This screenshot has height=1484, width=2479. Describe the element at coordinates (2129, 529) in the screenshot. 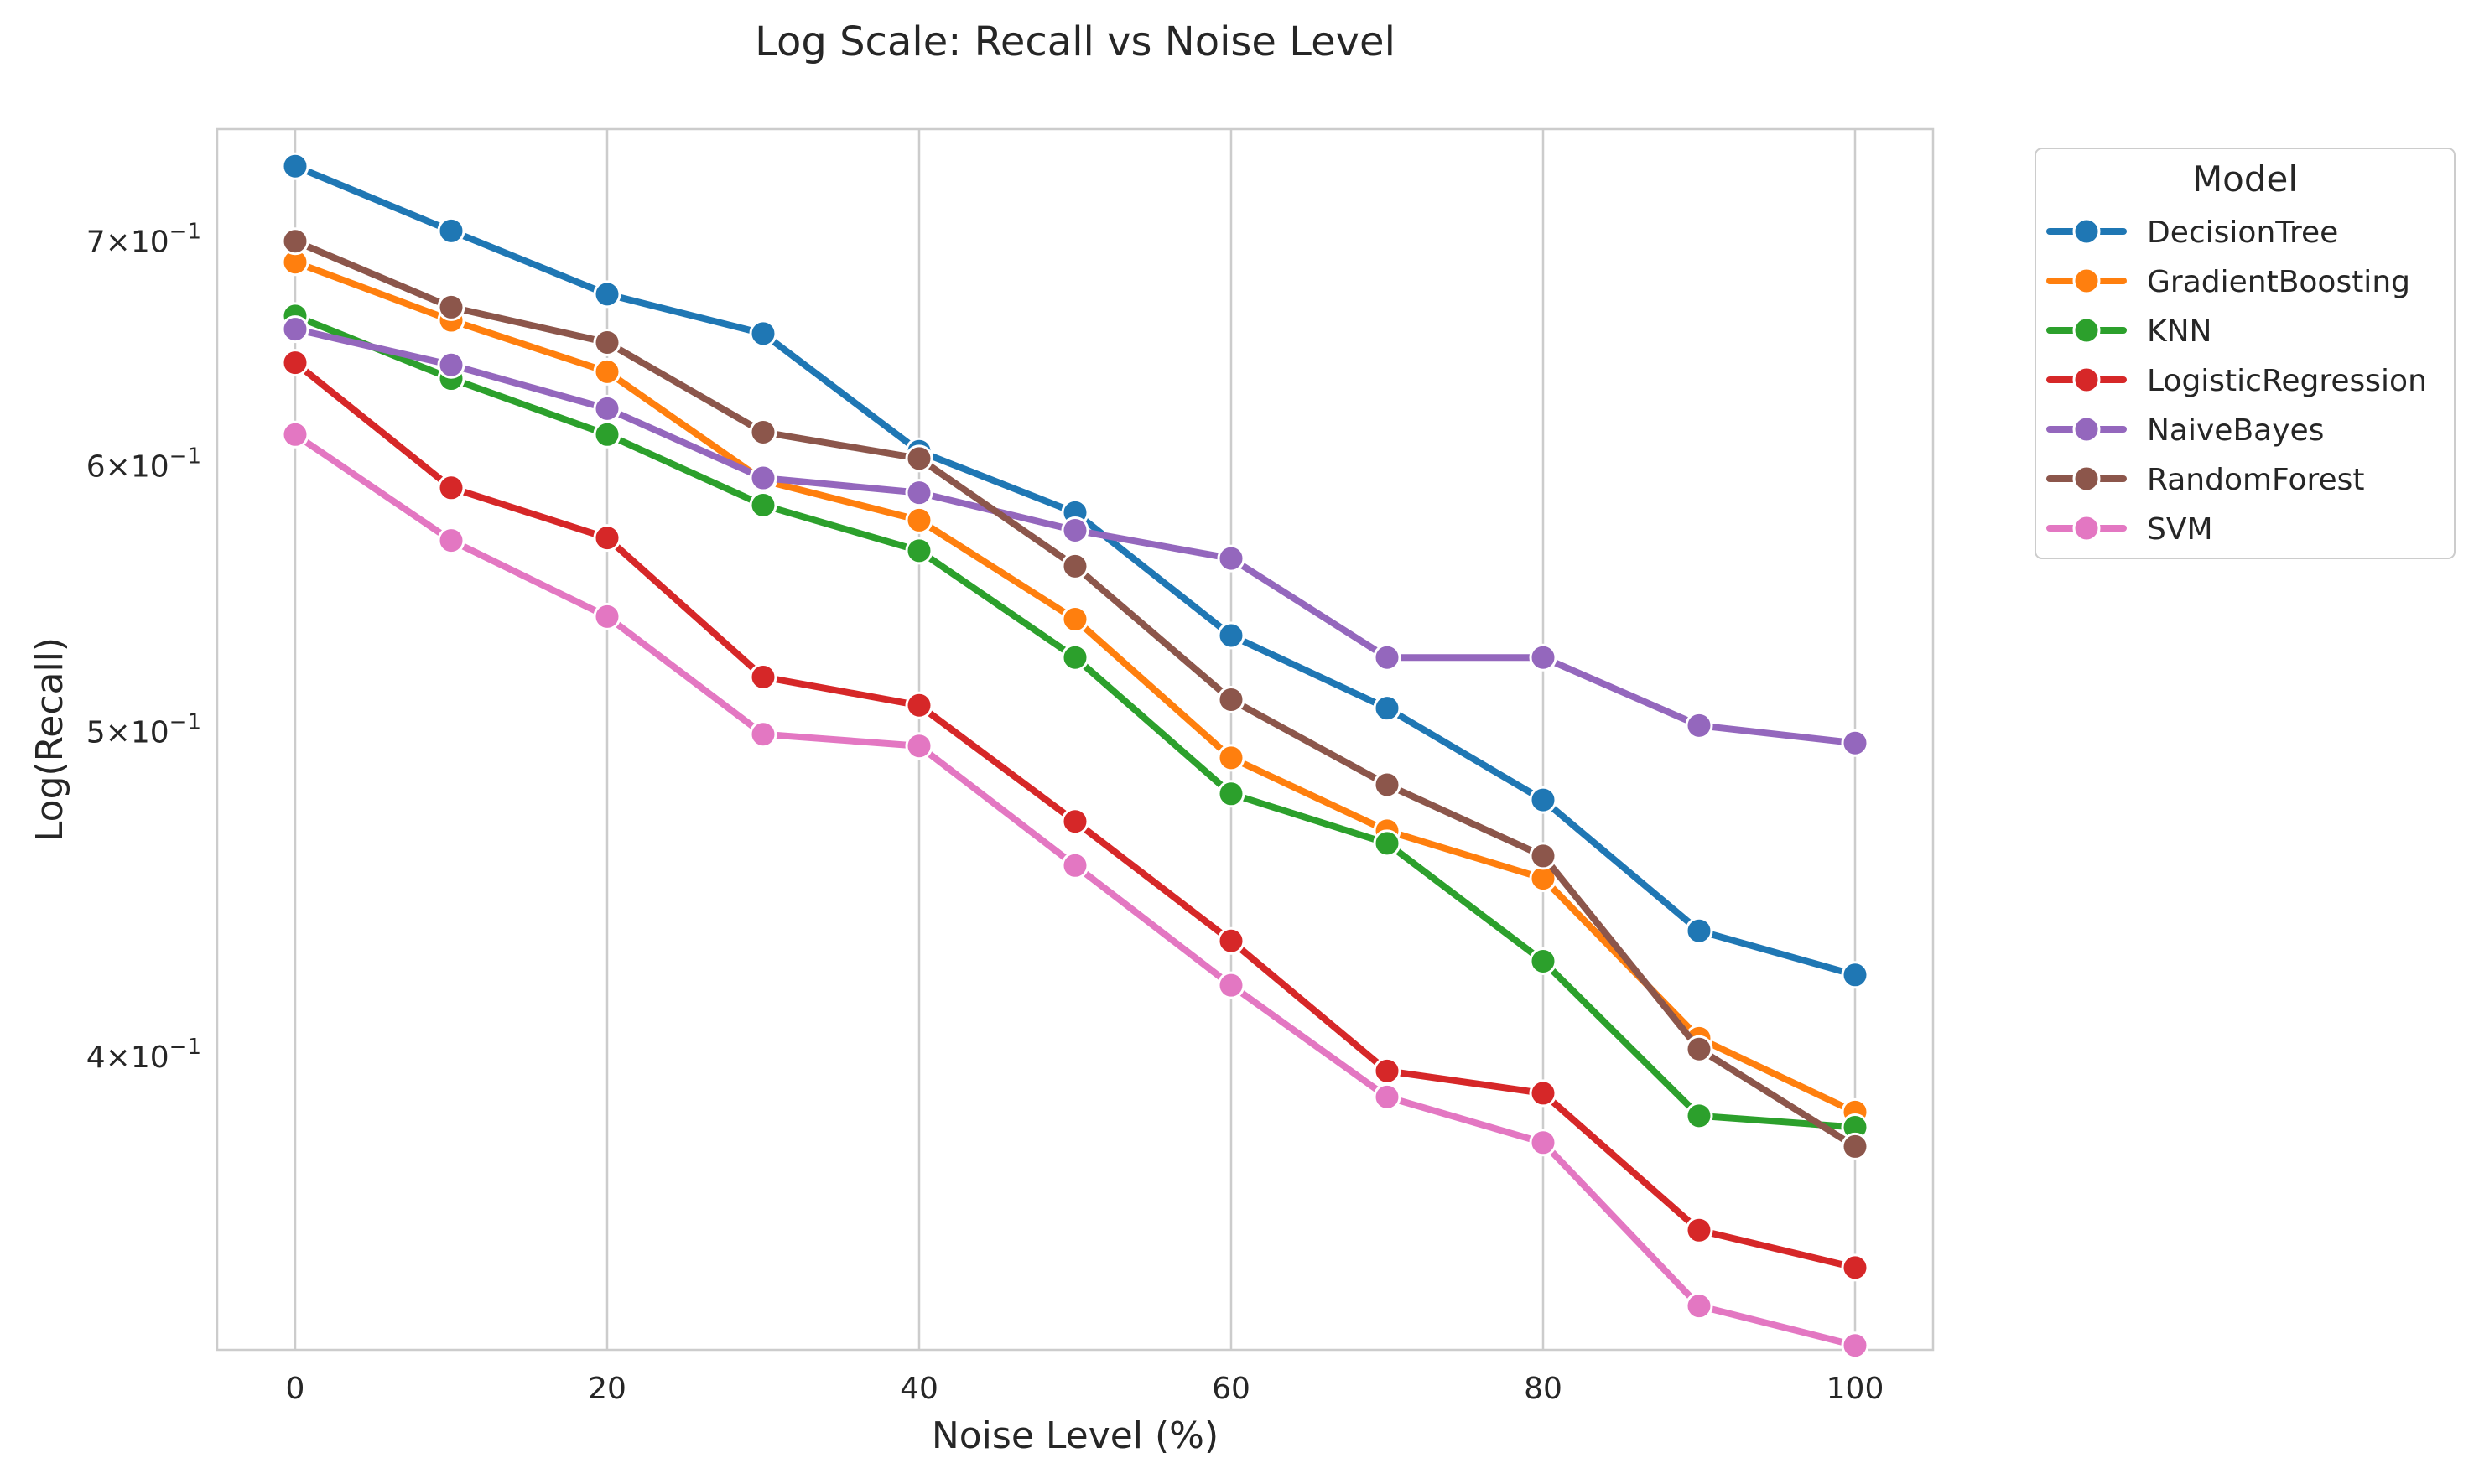

I see `legend-item-svm: SVM` at that location.